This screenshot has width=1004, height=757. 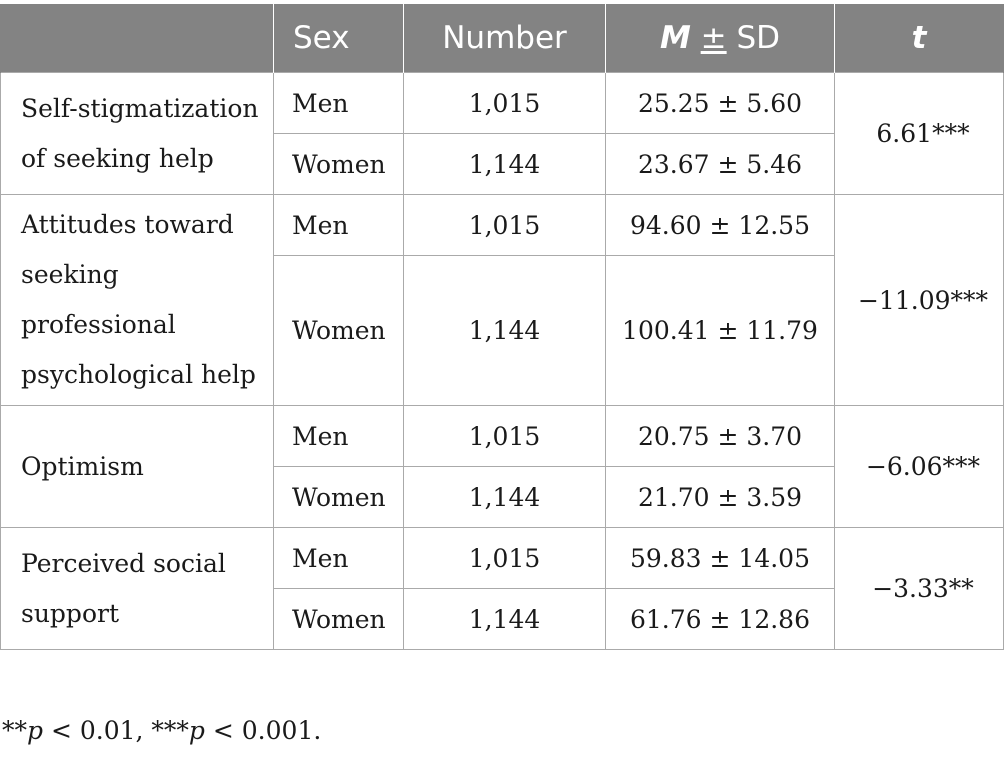 I want to click on header-mean-sd: M ± SD, so click(x=720, y=38).